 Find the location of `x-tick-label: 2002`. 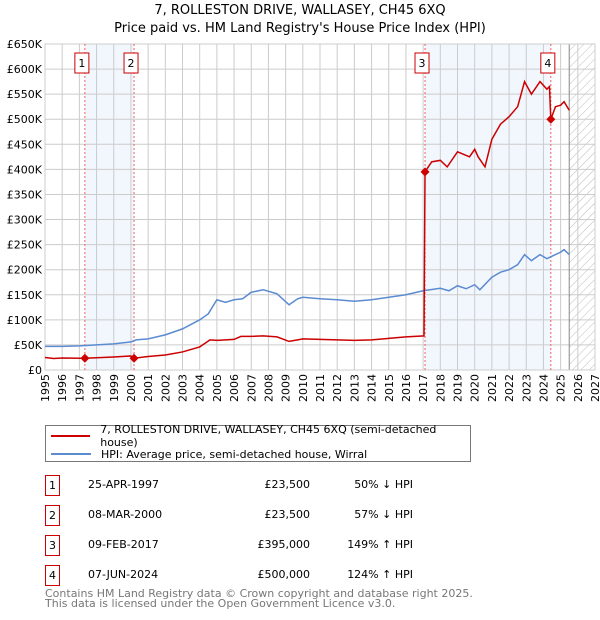

x-tick-label: 2002 is located at coordinates (165, 388).